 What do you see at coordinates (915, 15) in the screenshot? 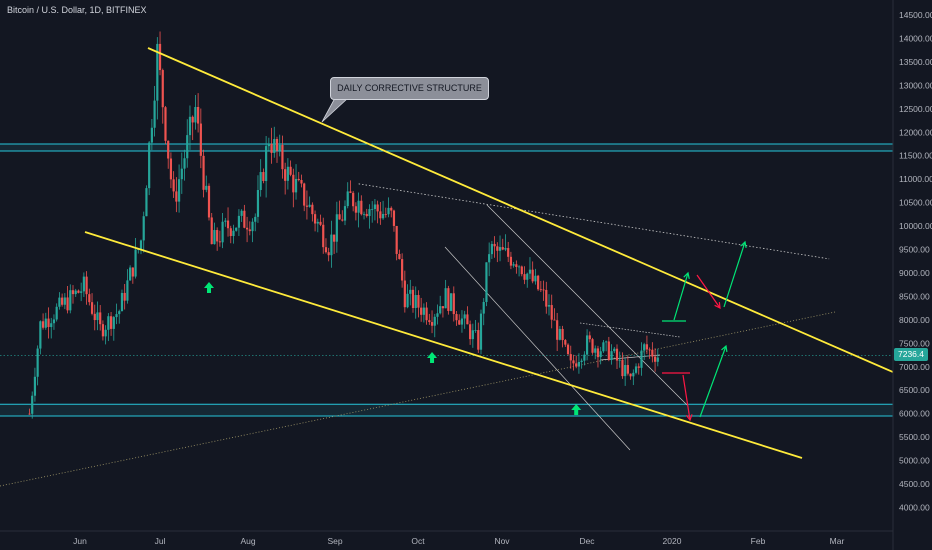
I see `y-tick-label: 14500.00` at bounding box center [915, 15].